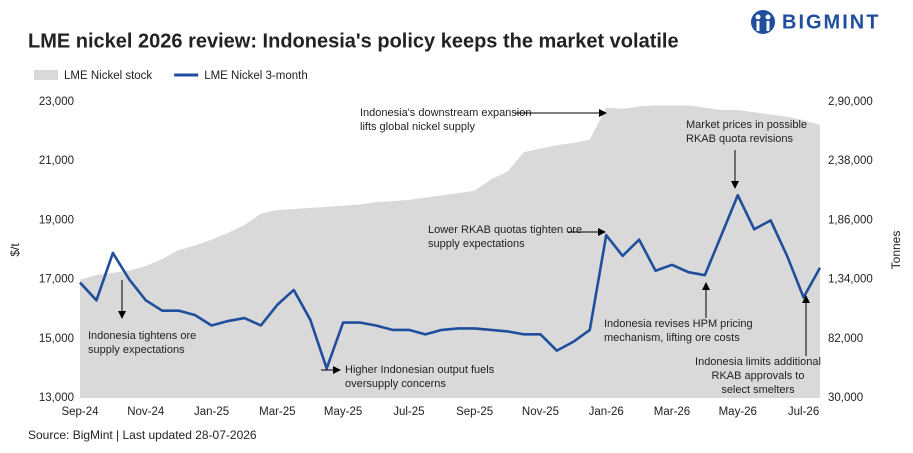 This screenshot has height=453, width=913. I want to click on y-tick-label: 17,000, so click(56, 280).